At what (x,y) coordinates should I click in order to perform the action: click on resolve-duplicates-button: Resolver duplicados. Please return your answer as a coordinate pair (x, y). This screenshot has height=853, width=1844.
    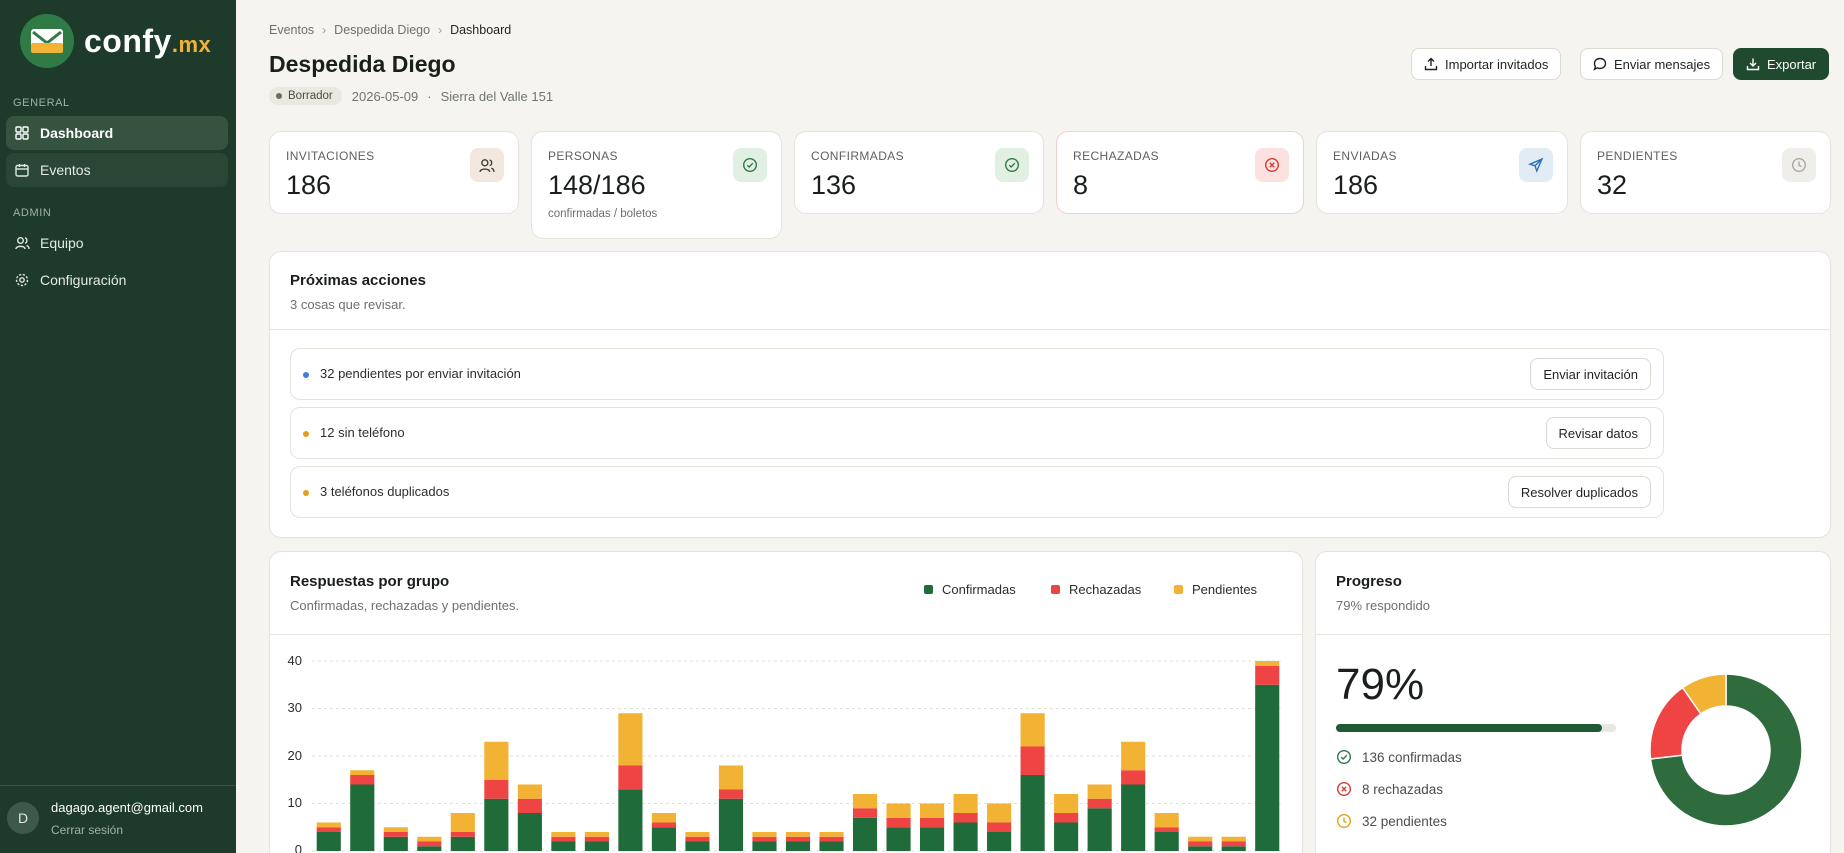
    Looking at the image, I should click on (1579, 492).